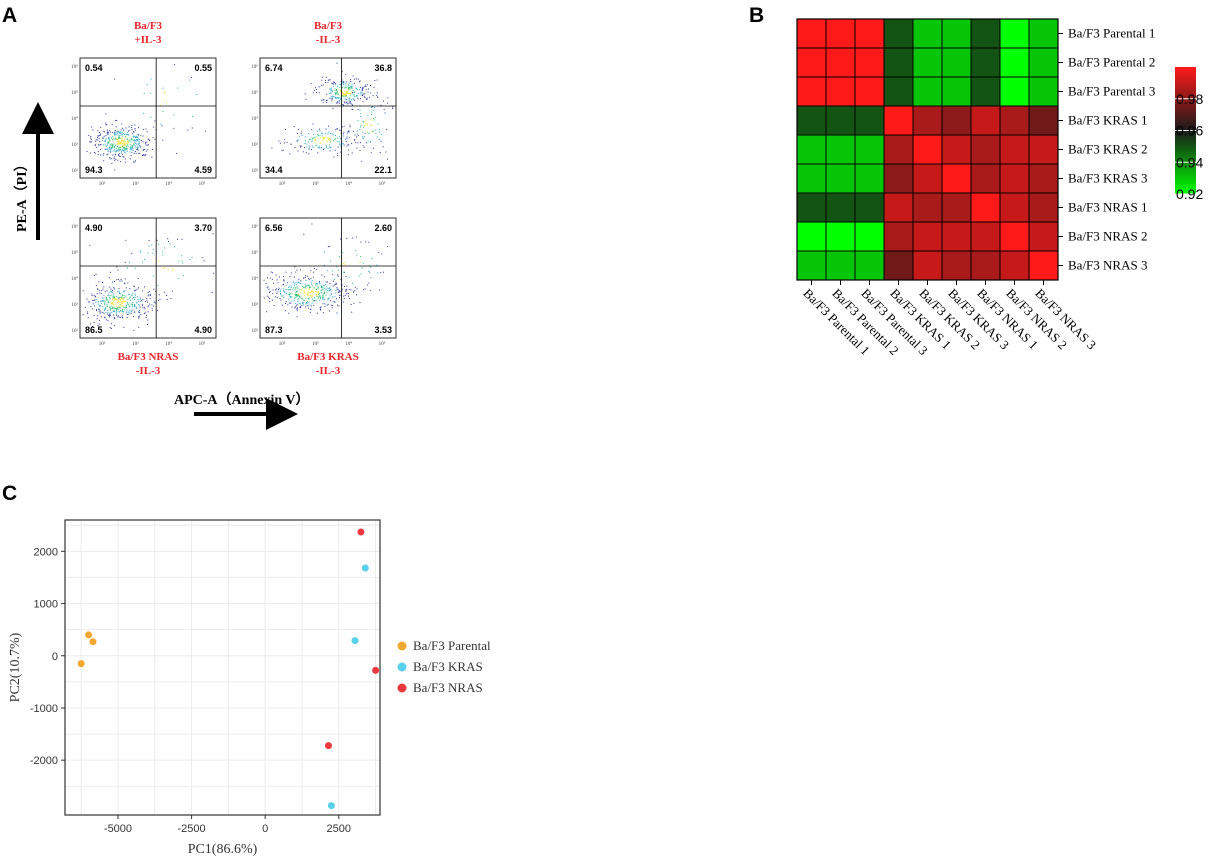 The height and width of the screenshot is (860, 1228). Describe the element at coordinates (756, 15) in the screenshot. I see `panel-letter-b: B` at that location.